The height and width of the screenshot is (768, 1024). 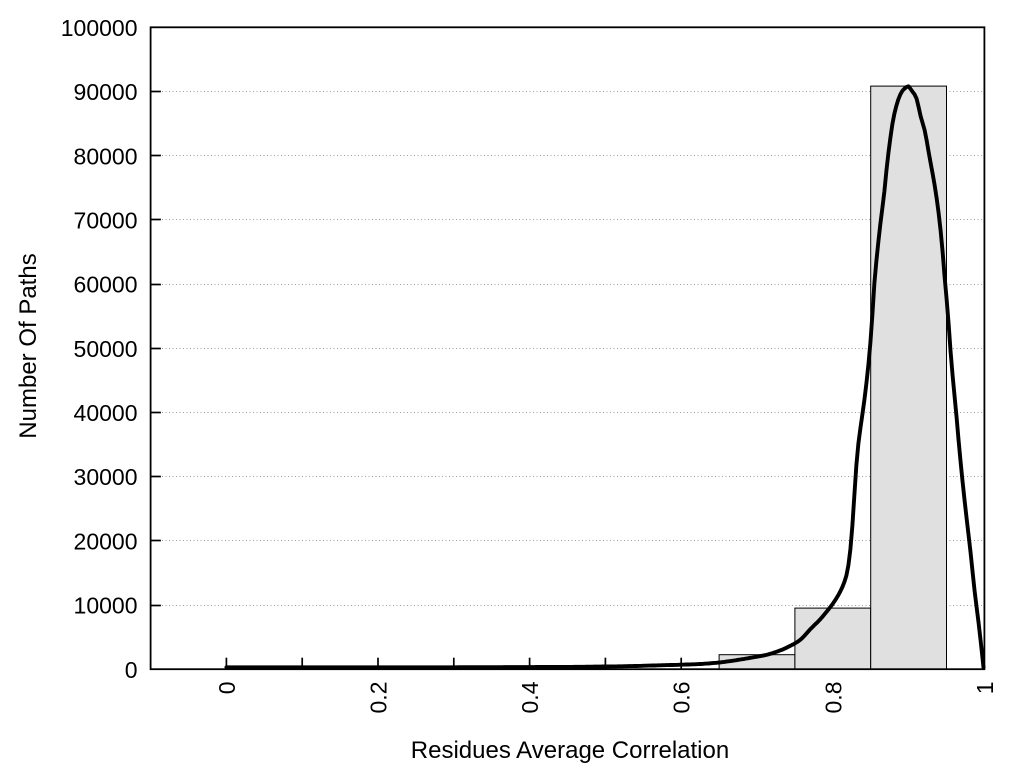 I want to click on svg-text: Number Of Paths, so click(x=28, y=345).